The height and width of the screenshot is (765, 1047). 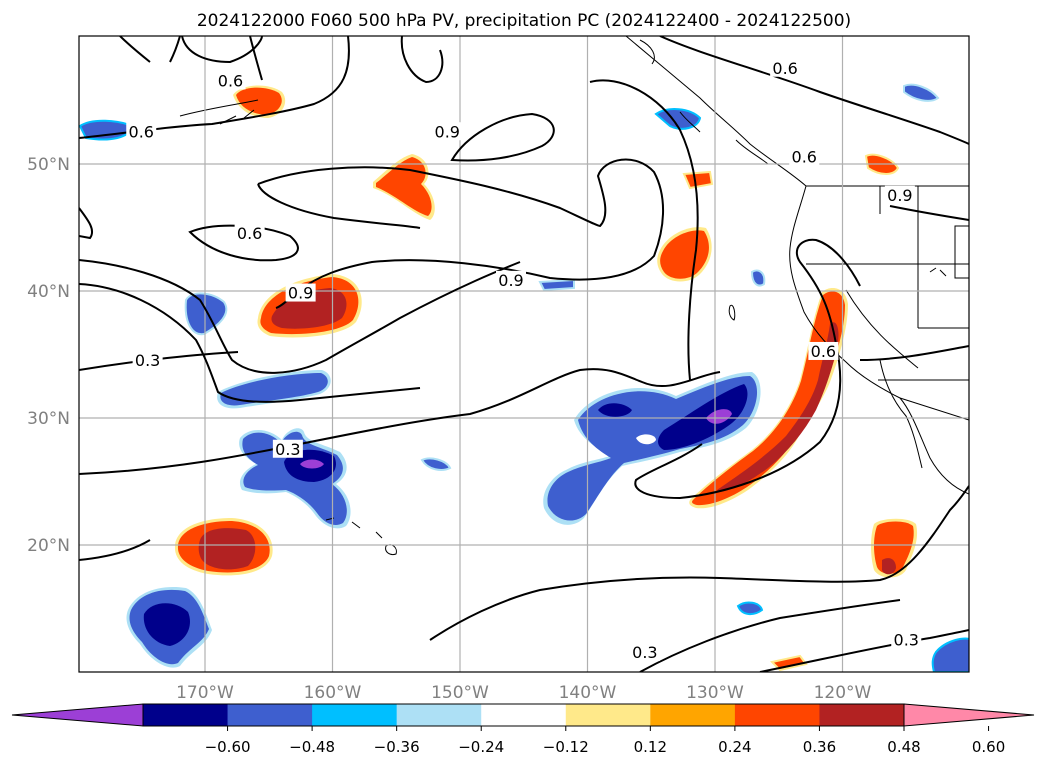 What do you see at coordinates (566, 747) in the screenshot?
I see `colorbar-tick-label: −0.12` at bounding box center [566, 747].